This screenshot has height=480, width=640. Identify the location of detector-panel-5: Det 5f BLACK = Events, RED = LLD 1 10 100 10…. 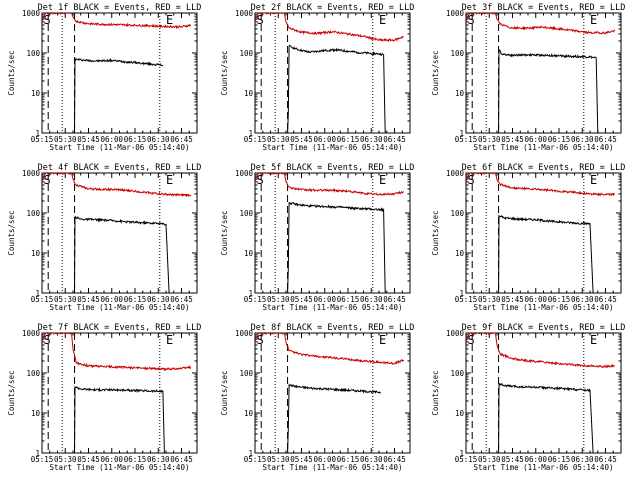
(317, 237).